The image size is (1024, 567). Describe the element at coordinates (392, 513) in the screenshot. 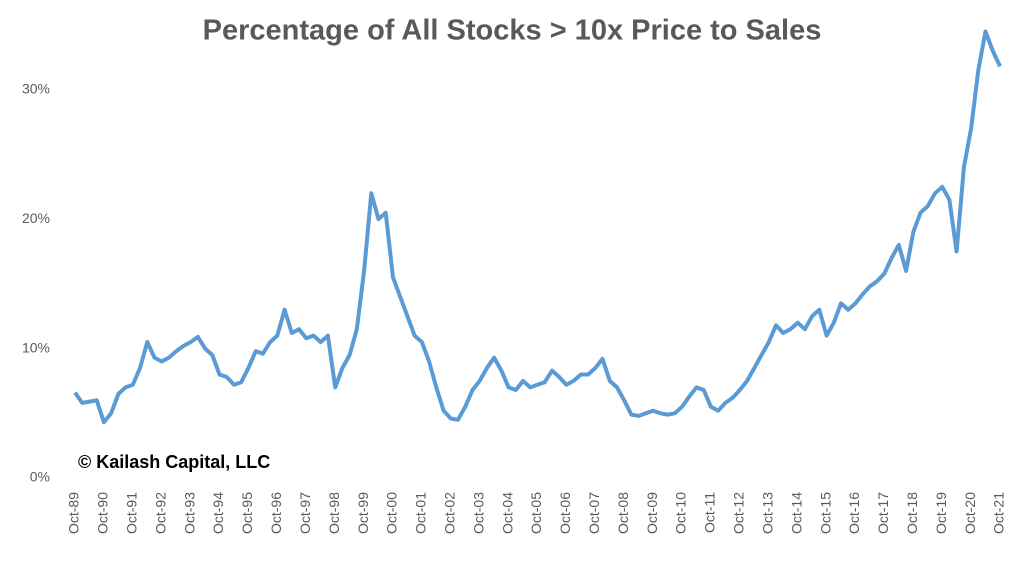

I see `x-tick-label: Oct-00` at that location.